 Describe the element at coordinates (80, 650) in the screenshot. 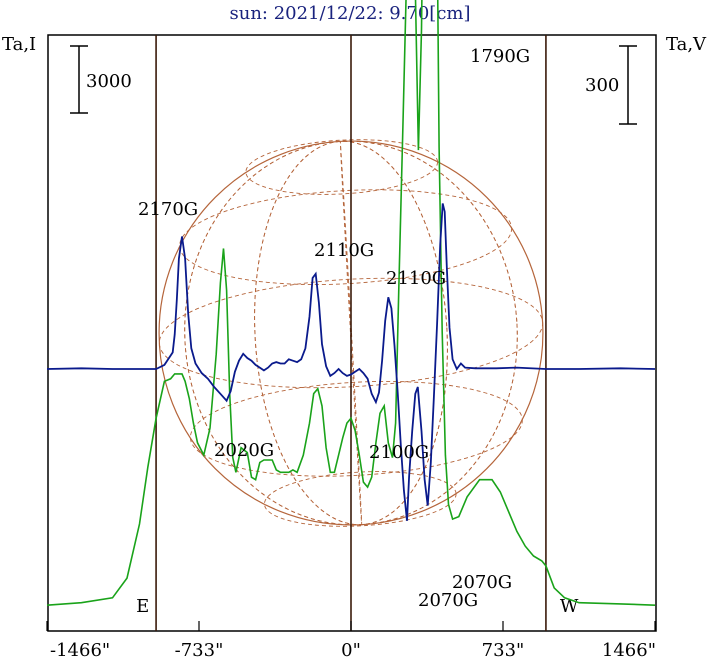

I see `x-tick-label: -1466"` at that location.